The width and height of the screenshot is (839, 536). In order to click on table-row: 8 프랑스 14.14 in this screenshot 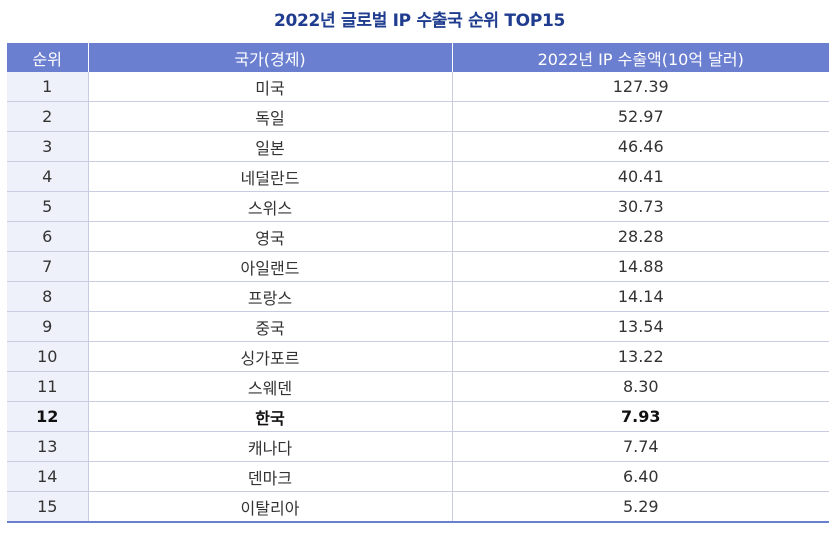, I will do `click(418, 296)`.